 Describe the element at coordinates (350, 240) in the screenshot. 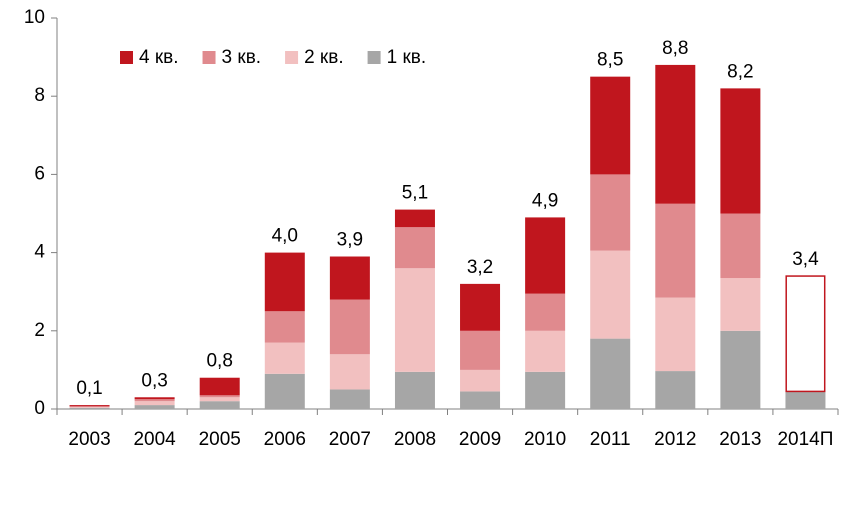

I see `data-label: 3,9` at that location.